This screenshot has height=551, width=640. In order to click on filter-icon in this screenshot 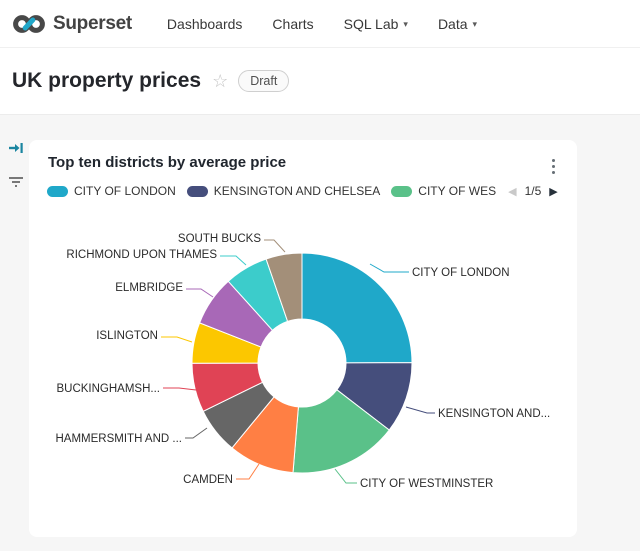, I will do `click(16, 184)`.